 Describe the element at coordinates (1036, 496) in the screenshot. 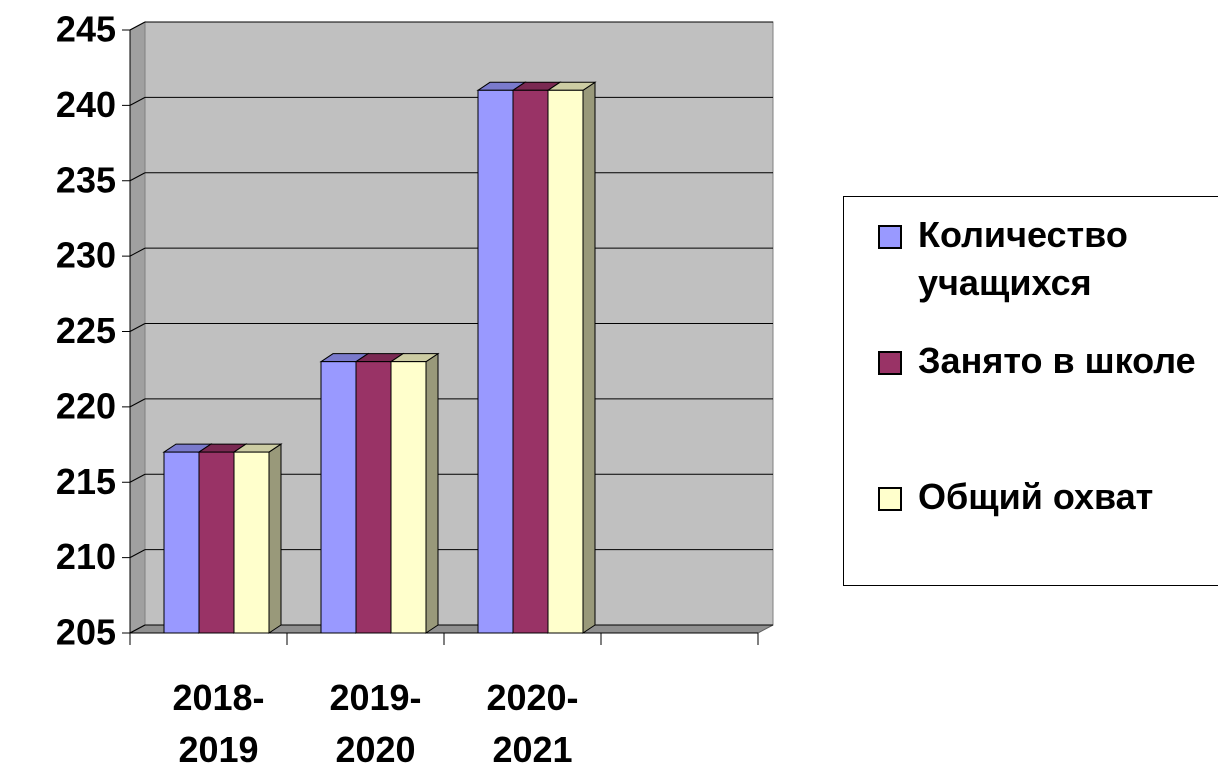

I see `legend-label: Общий охват` at that location.